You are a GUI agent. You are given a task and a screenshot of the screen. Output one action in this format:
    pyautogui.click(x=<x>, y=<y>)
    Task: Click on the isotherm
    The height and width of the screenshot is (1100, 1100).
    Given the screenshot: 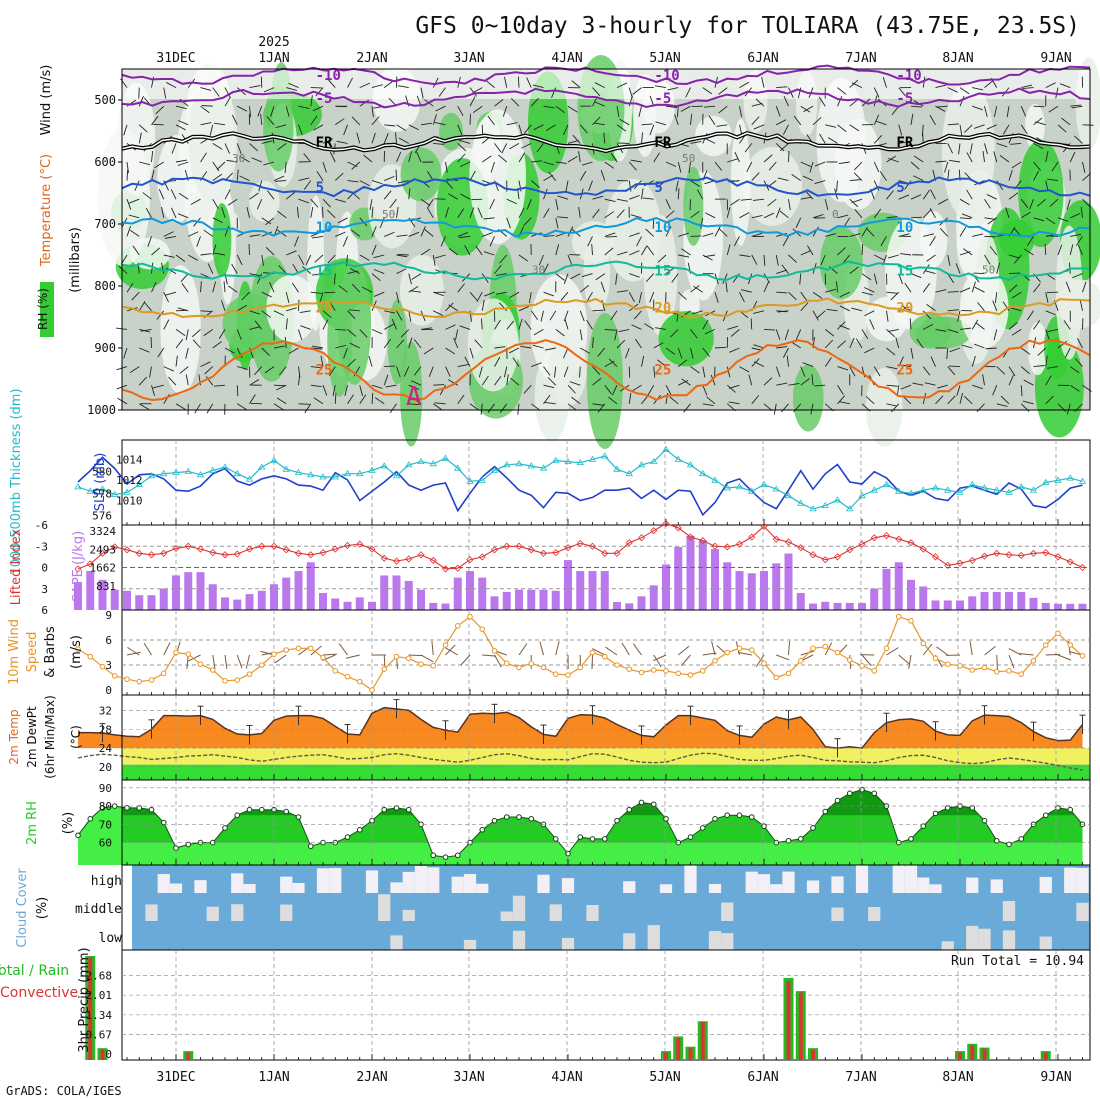 What is the action you would take?
    pyautogui.click(x=606, y=187)
    